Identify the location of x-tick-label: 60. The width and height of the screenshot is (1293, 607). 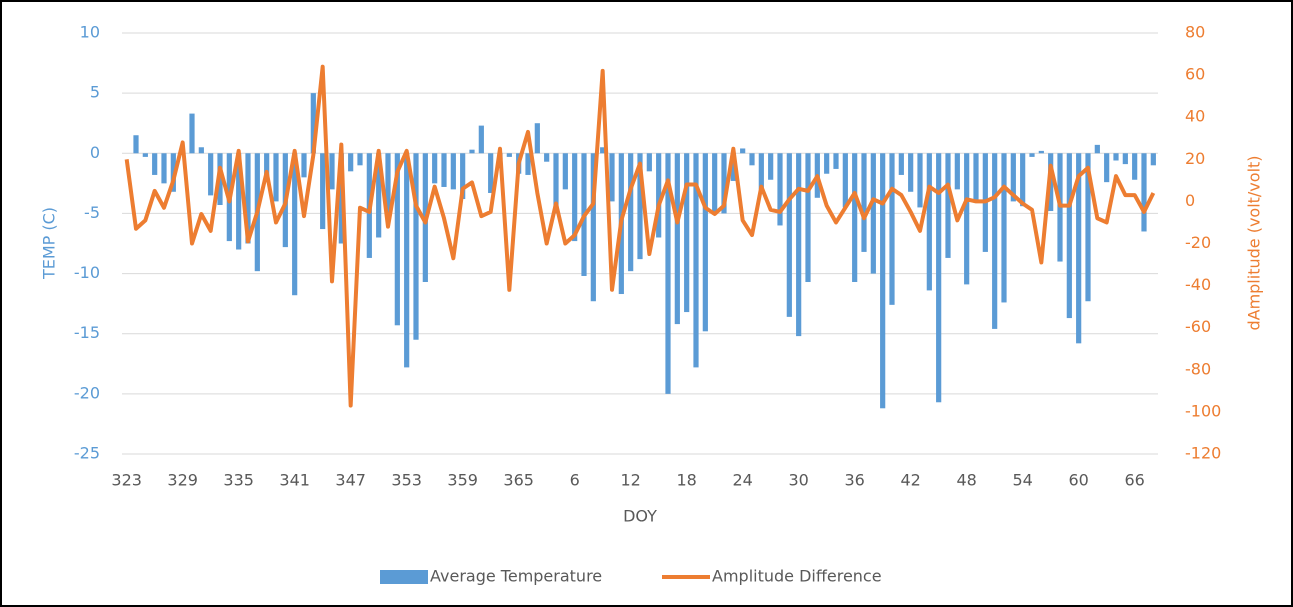
(1078, 480).